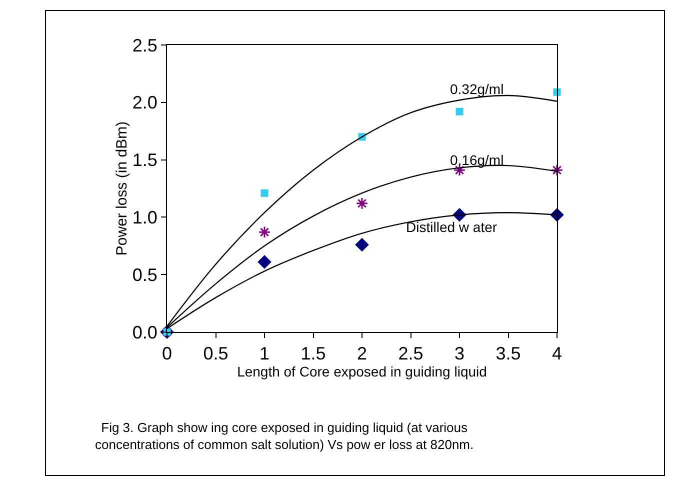 This screenshot has width=677, height=481. I want to click on y-tick-label: 2.0, so click(145, 102).